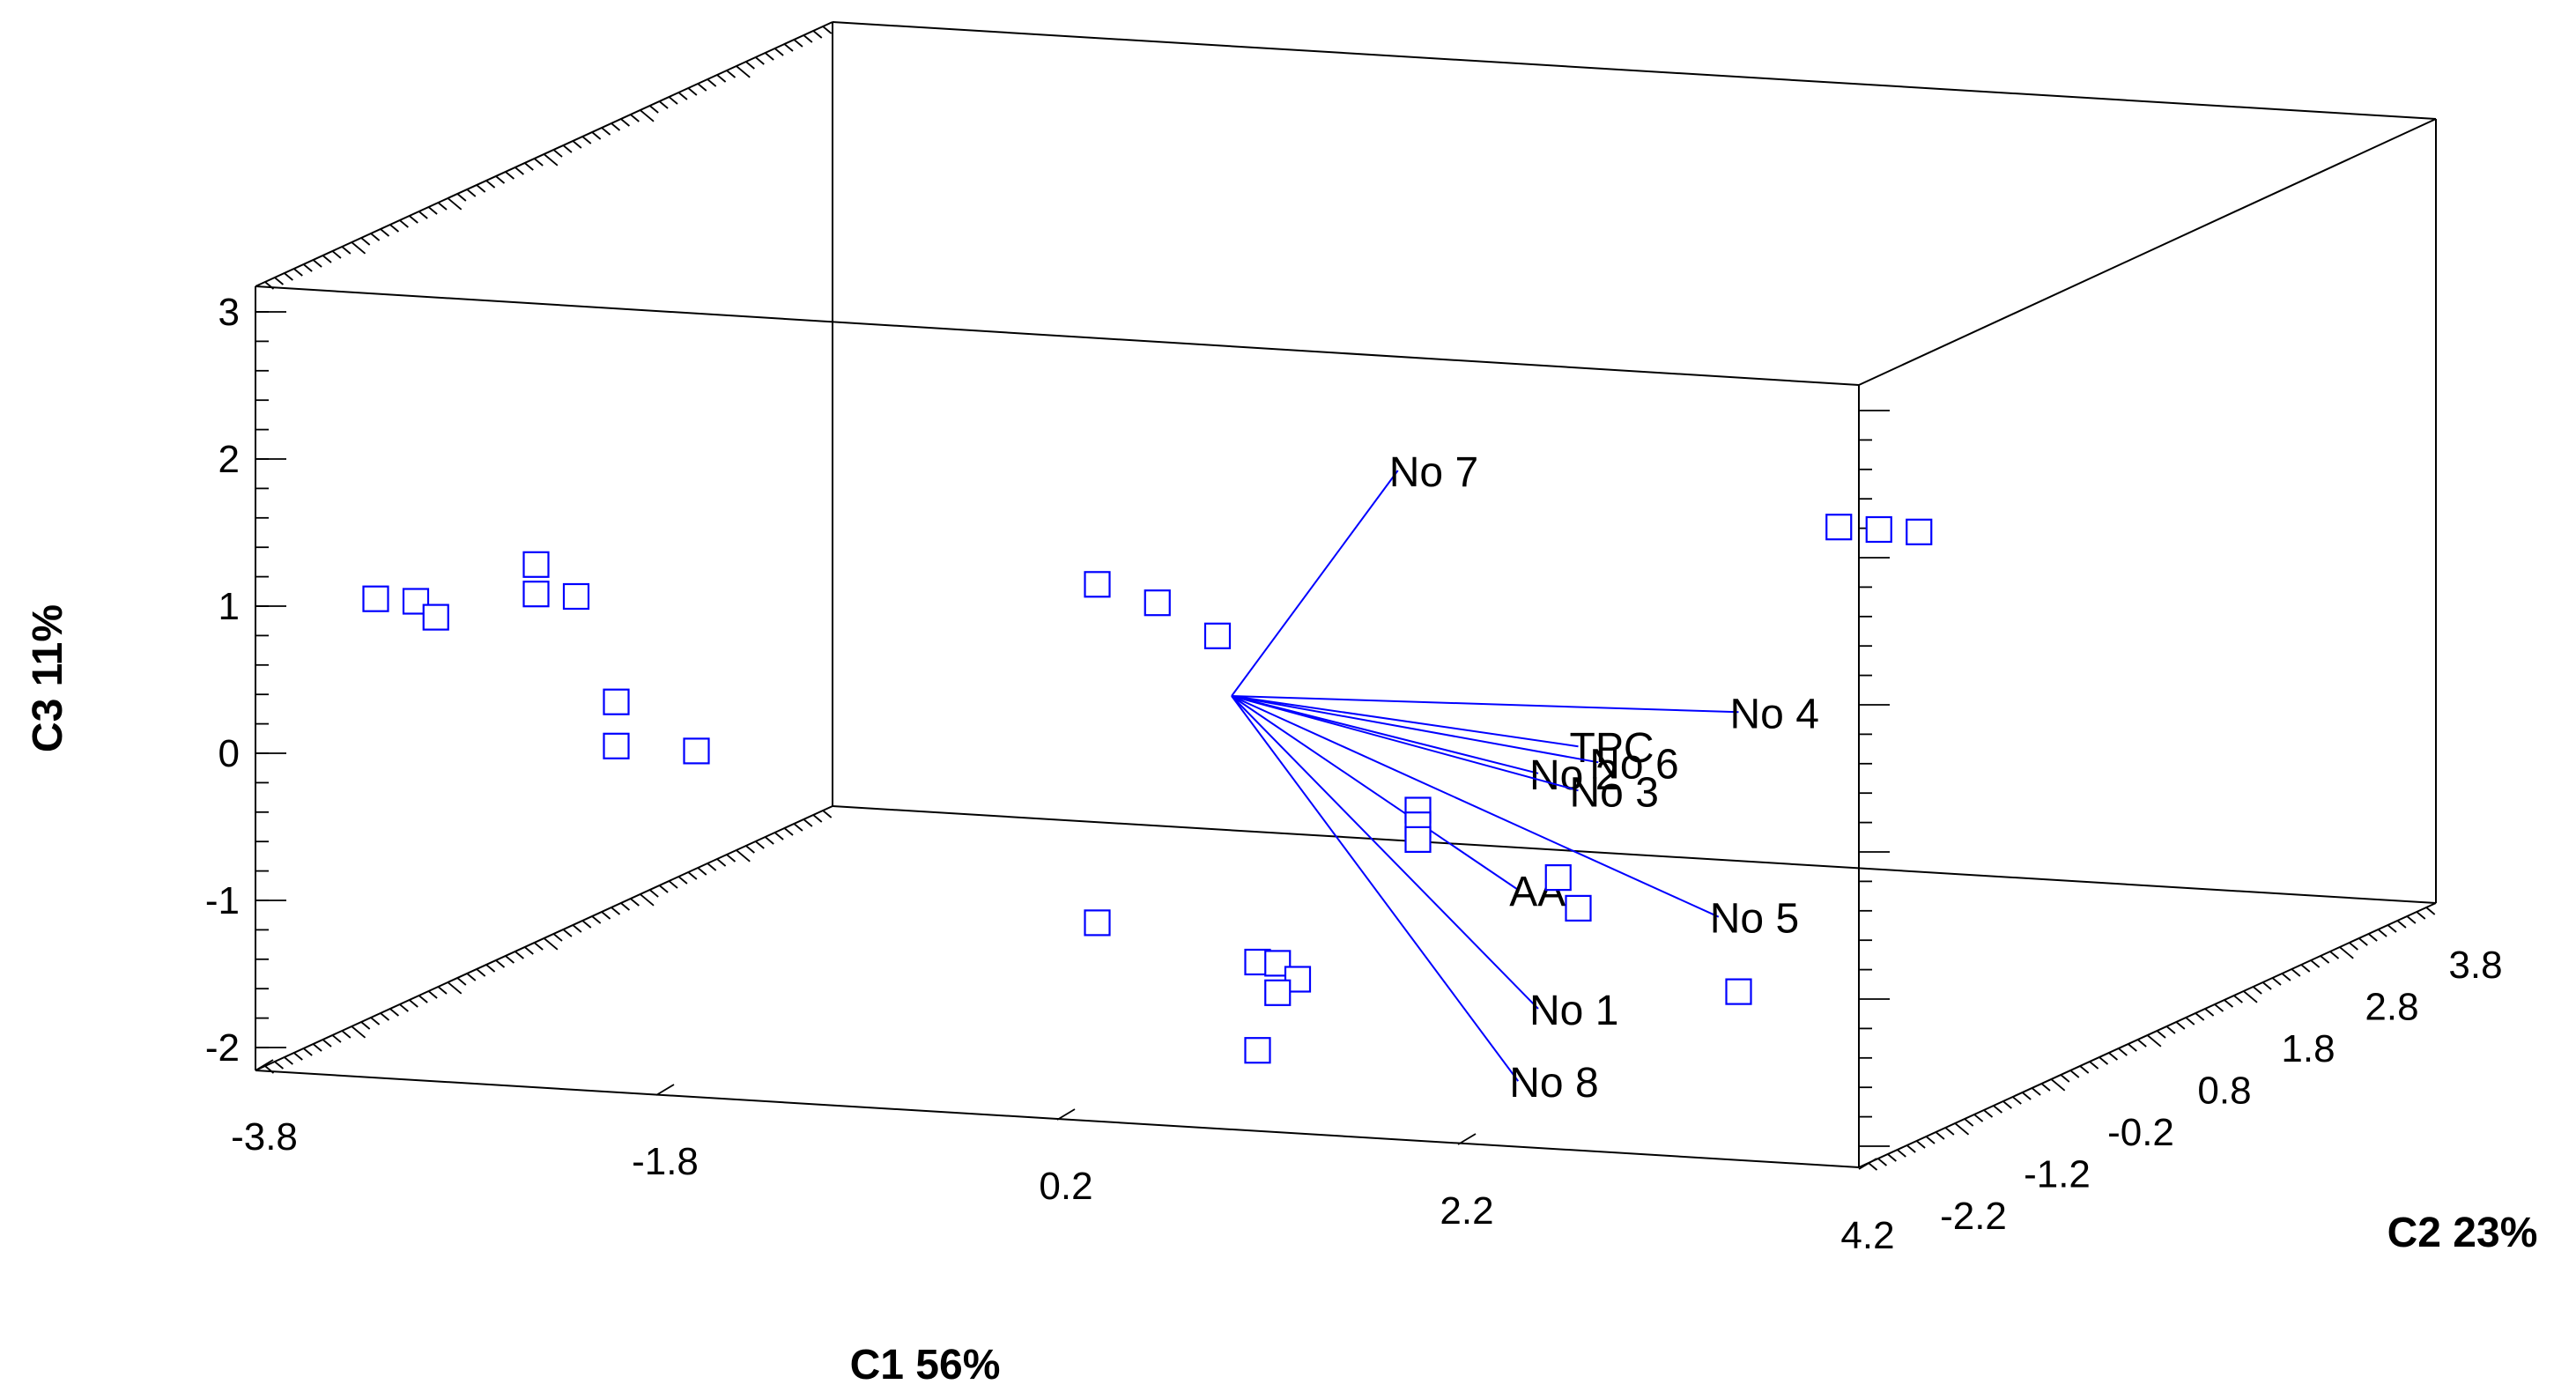 The image size is (2576, 1392). I want to click on depth-tick-label: 2.8, so click(2392, 1007).